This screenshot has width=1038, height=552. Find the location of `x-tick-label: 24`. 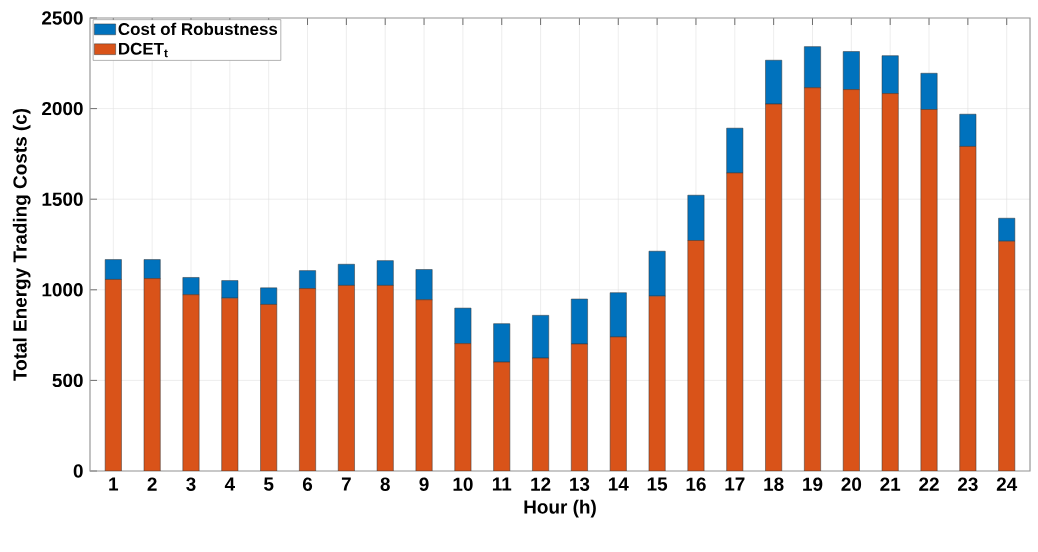

x-tick-label: 24 is located at coordinates (1007, 484).